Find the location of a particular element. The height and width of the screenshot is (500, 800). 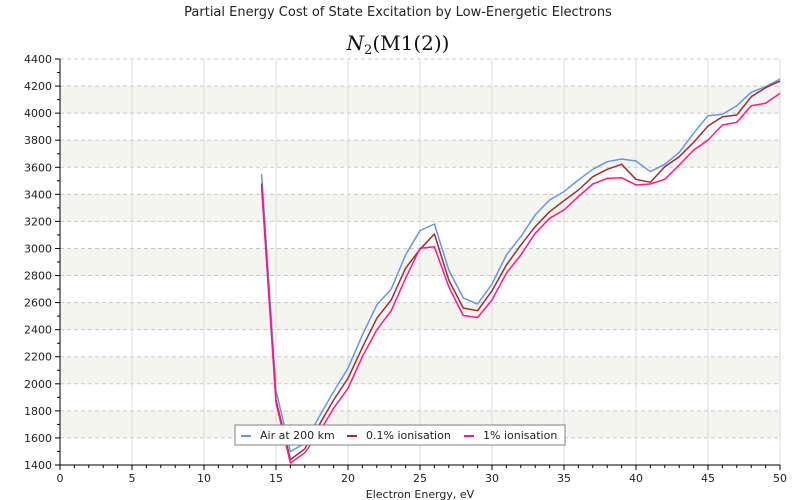

x-tick-label: 35 is located at coordinates (564, 478).